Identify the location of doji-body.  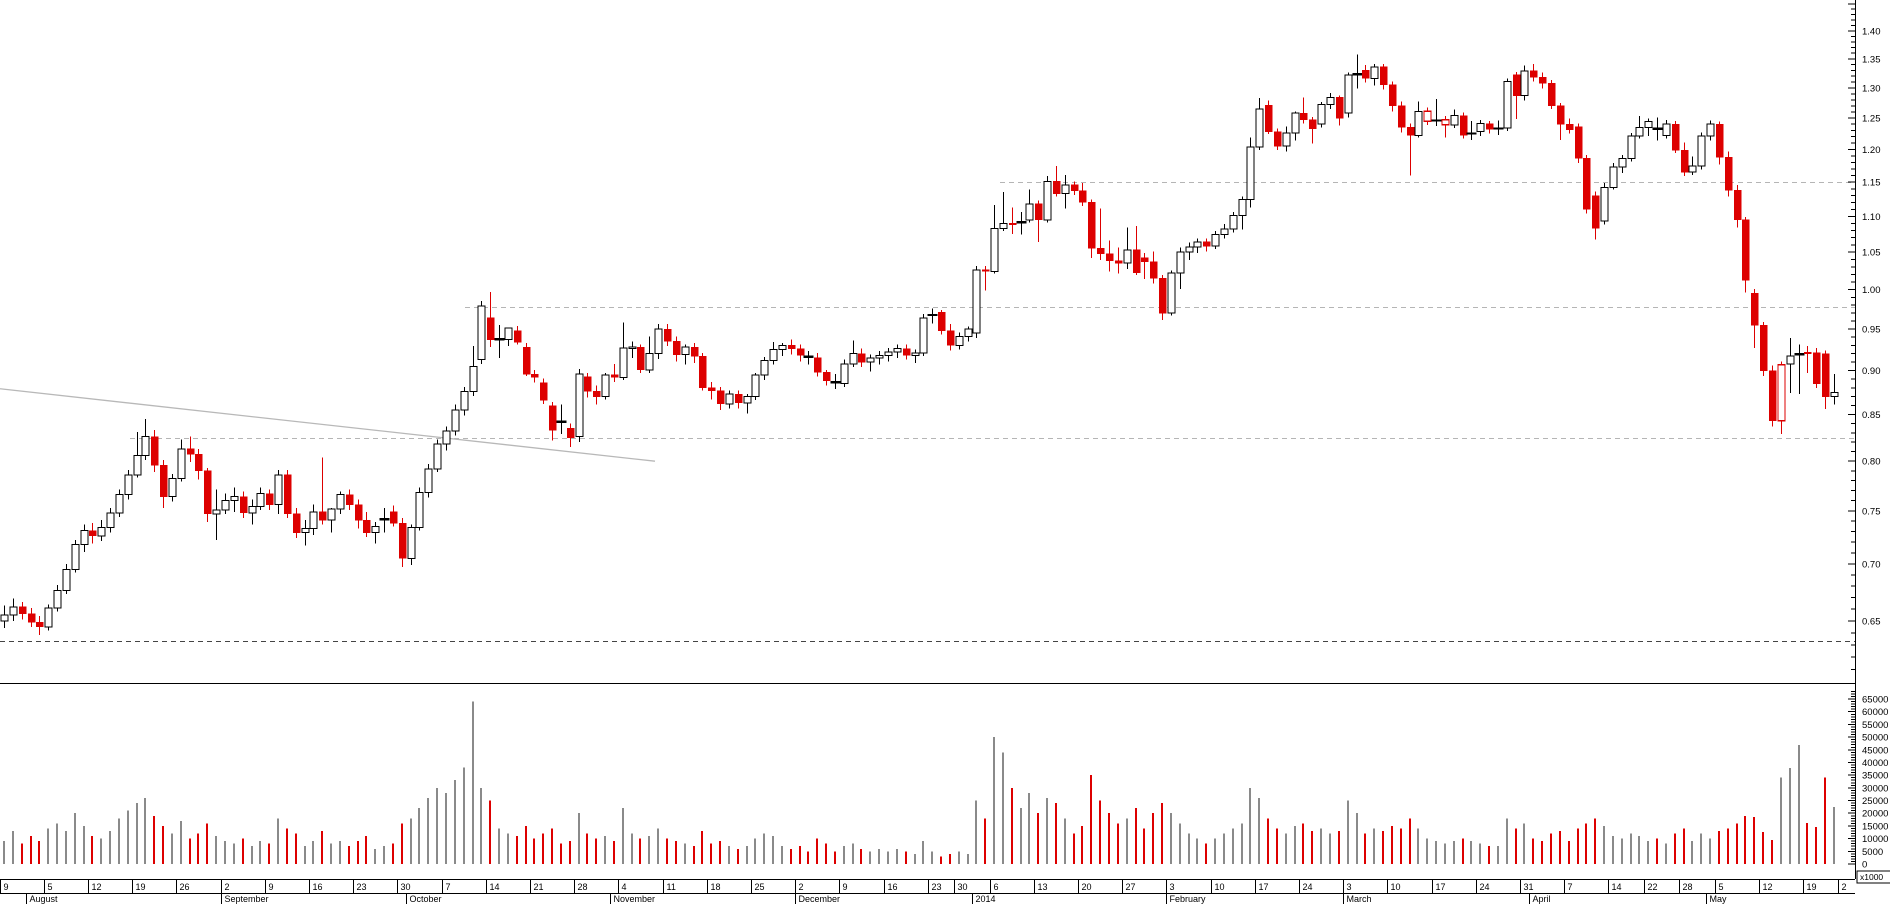
(561, 422).